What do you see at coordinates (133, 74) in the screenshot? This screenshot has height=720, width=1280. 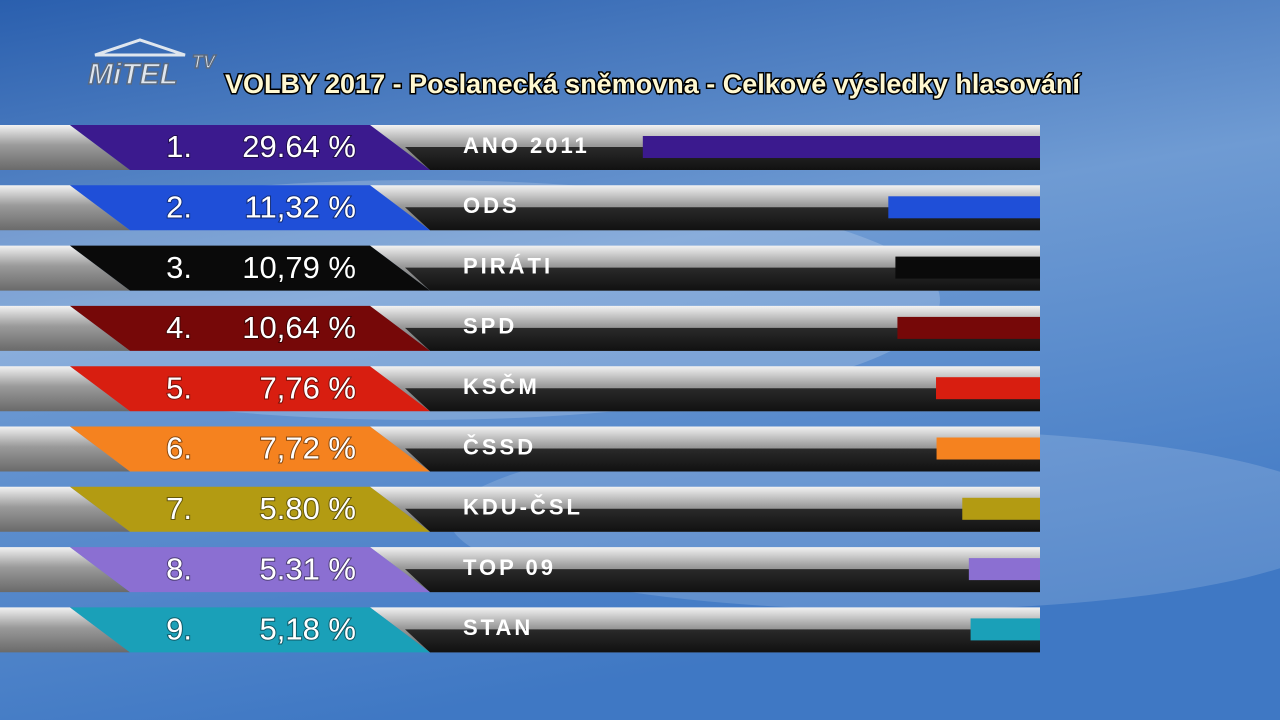 I see `logo-name: MiTEL` at bounding box center [133, 74].